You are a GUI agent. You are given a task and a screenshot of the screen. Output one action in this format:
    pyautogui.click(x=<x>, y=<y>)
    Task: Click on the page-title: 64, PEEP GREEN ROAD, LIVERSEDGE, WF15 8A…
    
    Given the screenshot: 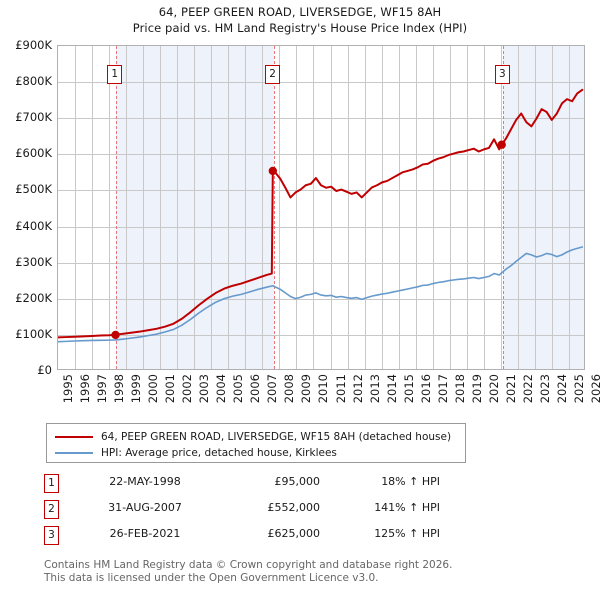 What is the action you would take?
    pyautogui.click(x=300, y=20)
    